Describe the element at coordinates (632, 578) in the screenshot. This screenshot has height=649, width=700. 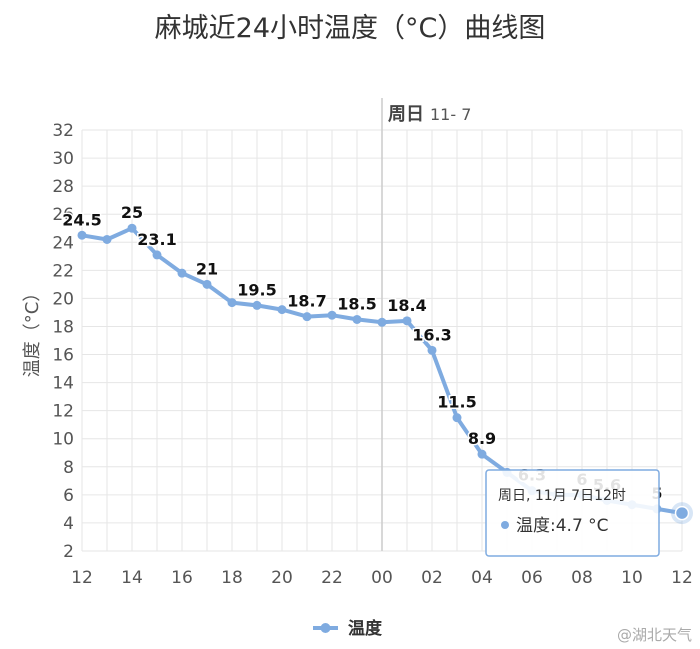
I see `x-tick-label: 10` at that location.